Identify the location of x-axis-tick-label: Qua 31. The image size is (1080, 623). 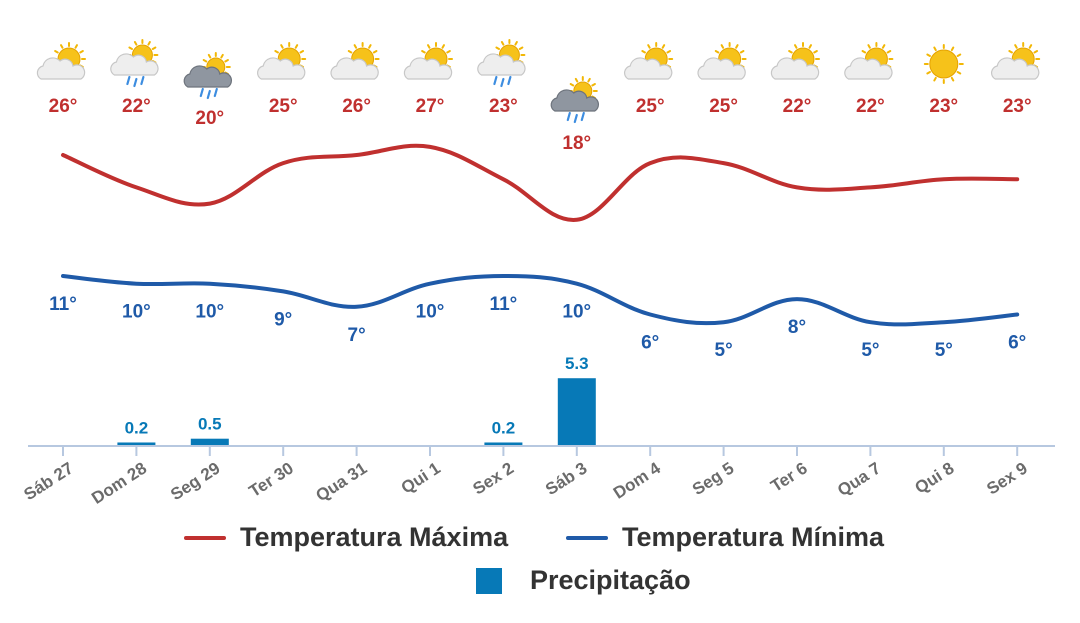
(341, 481).